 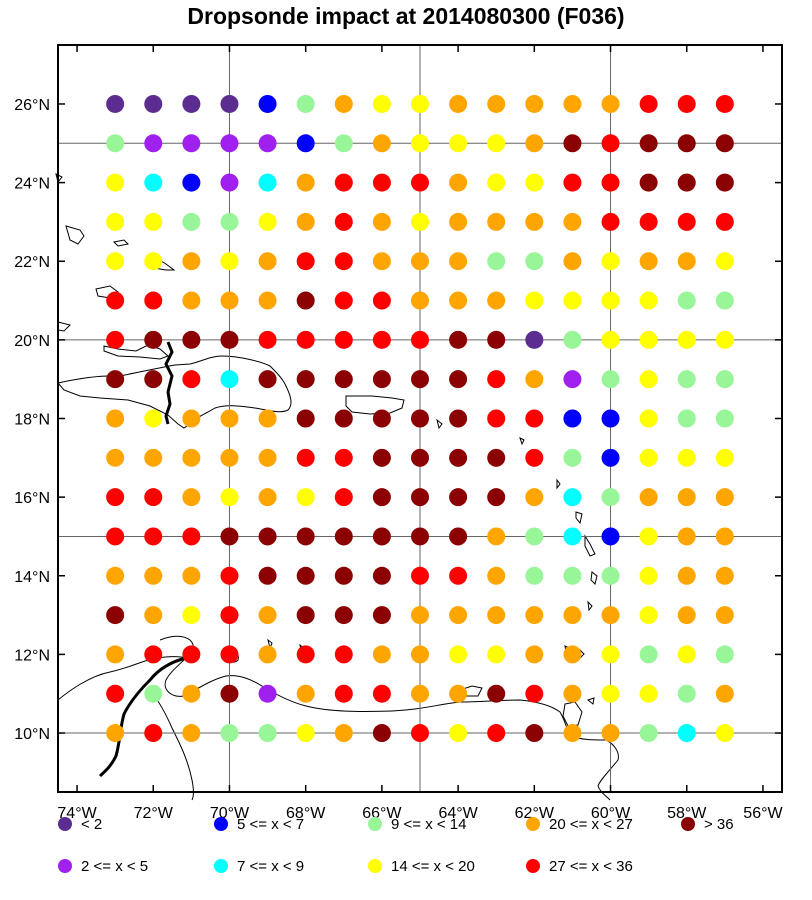 What do you see at coordinates (270, 866) in the screenshot?
I see `legend-label: 7 <= x < 9` at bounding box center [270, 866].